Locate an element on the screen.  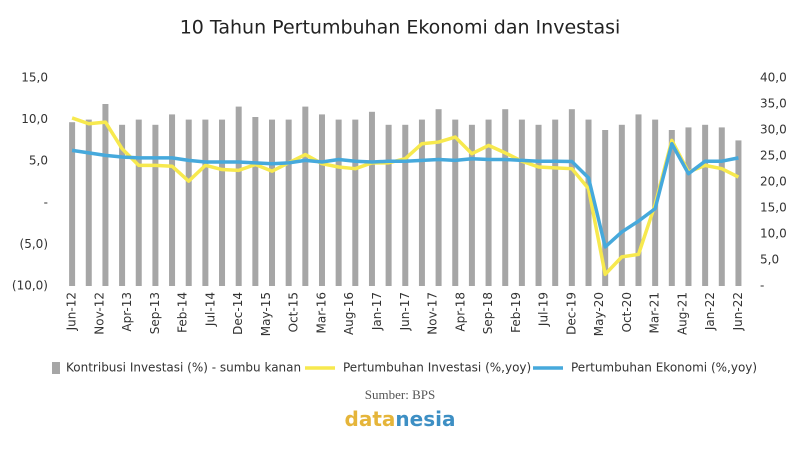
x-tick-label: Oct-15 is located at coordinates (294, 312).